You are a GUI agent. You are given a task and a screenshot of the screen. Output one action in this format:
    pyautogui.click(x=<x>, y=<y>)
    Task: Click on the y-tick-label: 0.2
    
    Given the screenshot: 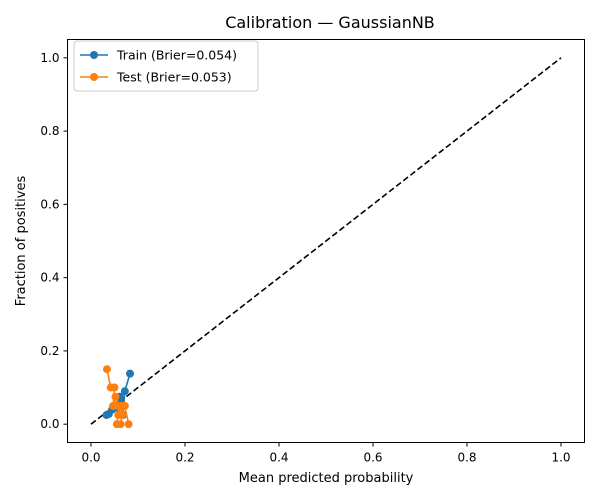 What is the action you would take?
    pyautogui.click(x=49, y=351)
    